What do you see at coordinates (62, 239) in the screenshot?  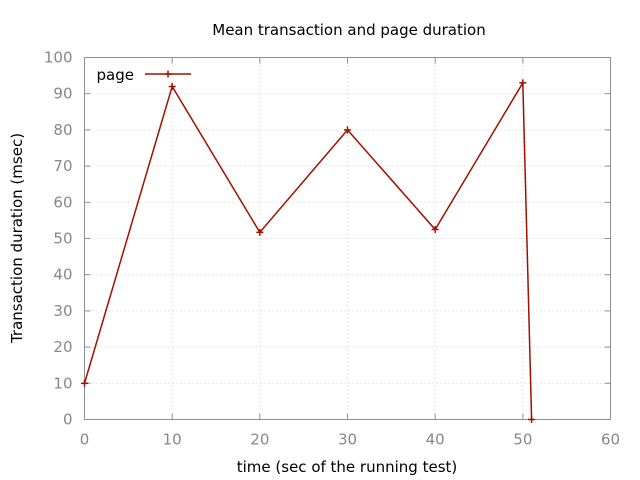 I see `y-tick-label: 50` at bounding box center [62, 239].